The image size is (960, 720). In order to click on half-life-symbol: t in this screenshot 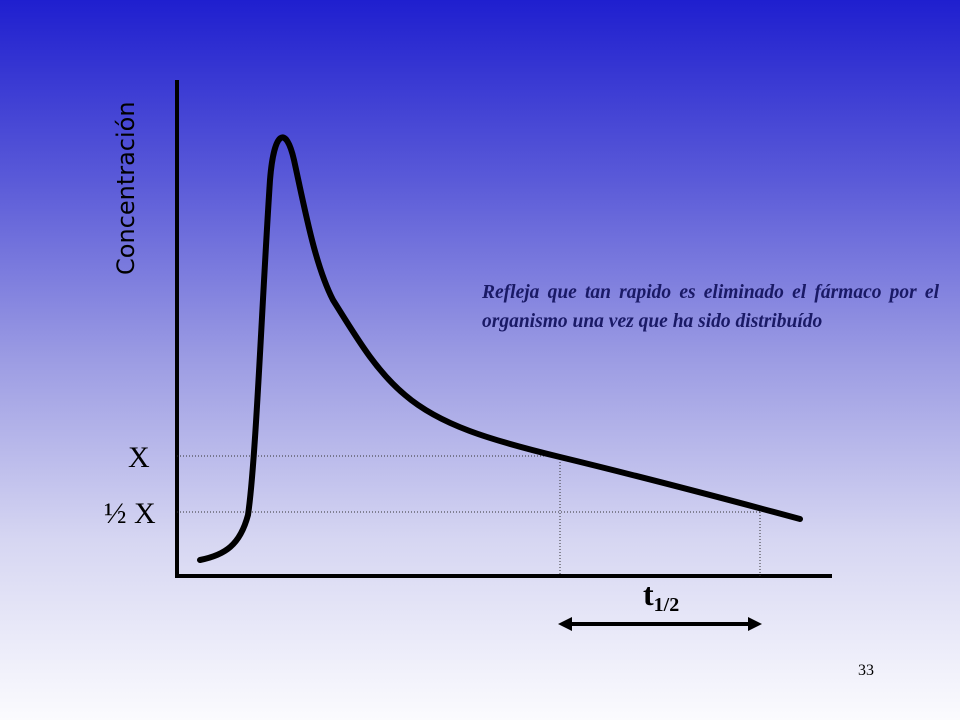, I will do `click(648, 594)`.